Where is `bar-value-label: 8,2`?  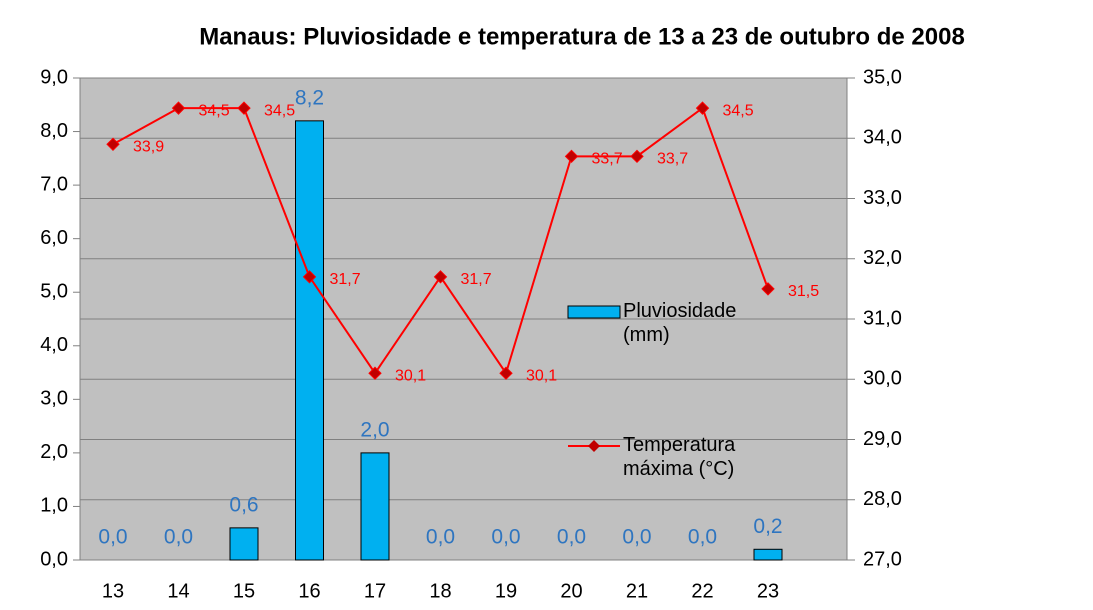 bar-value-label: 8,2 is located at coordinates (309, 97).